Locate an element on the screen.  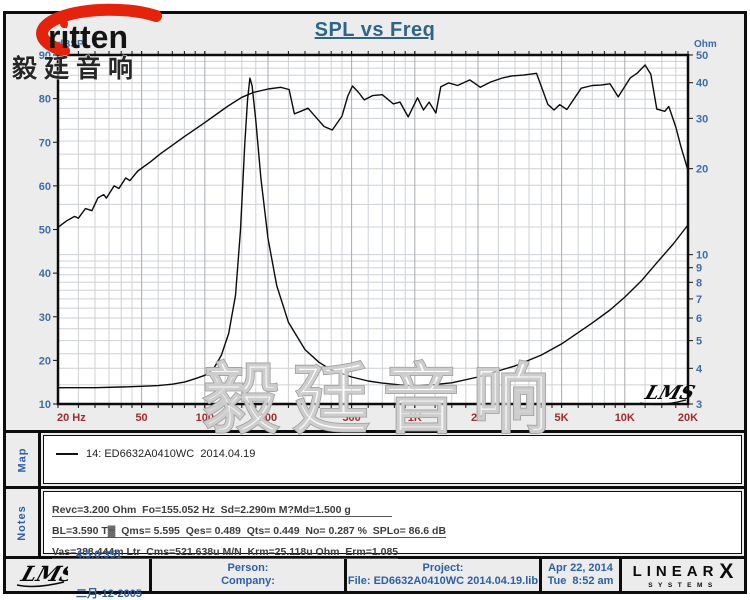
date-text: Apr 22, 2014 is located at coordinates (580, 568).